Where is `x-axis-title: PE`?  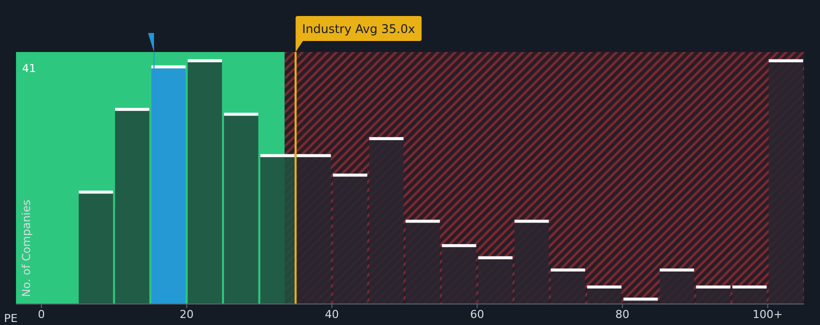
x-axis-title: PE is located at coordinates (11, 318).